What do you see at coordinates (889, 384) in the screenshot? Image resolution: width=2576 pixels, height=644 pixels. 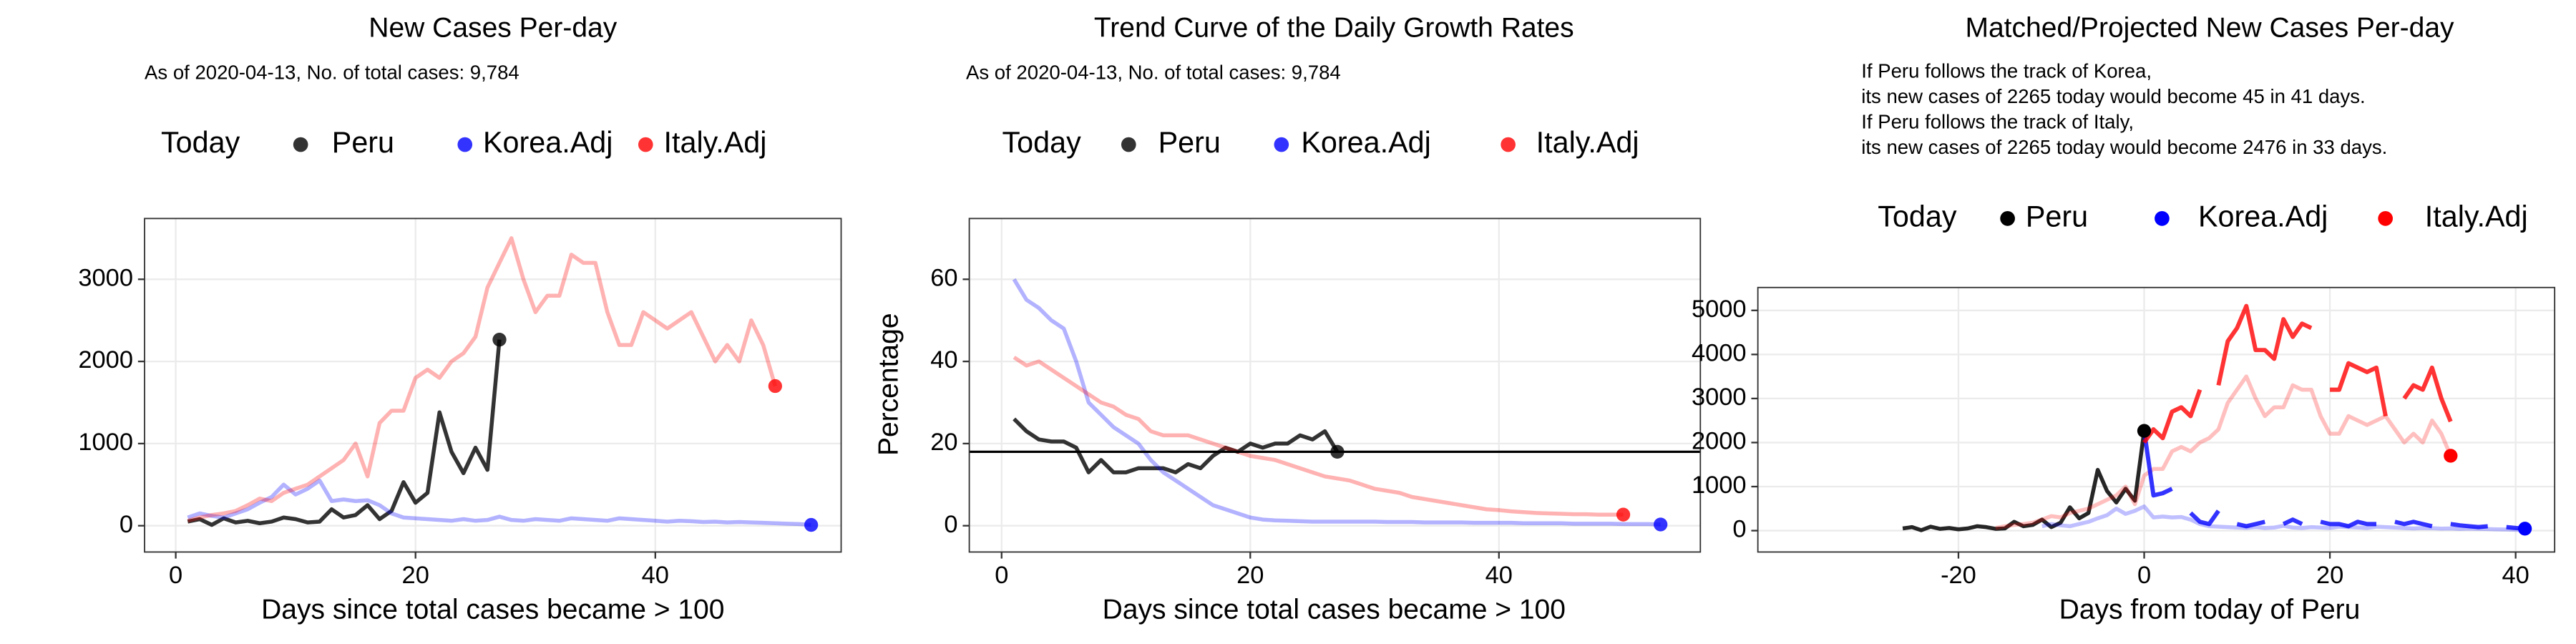 I see `y-axis-title: Percentage` at bounding box center [889, 384].